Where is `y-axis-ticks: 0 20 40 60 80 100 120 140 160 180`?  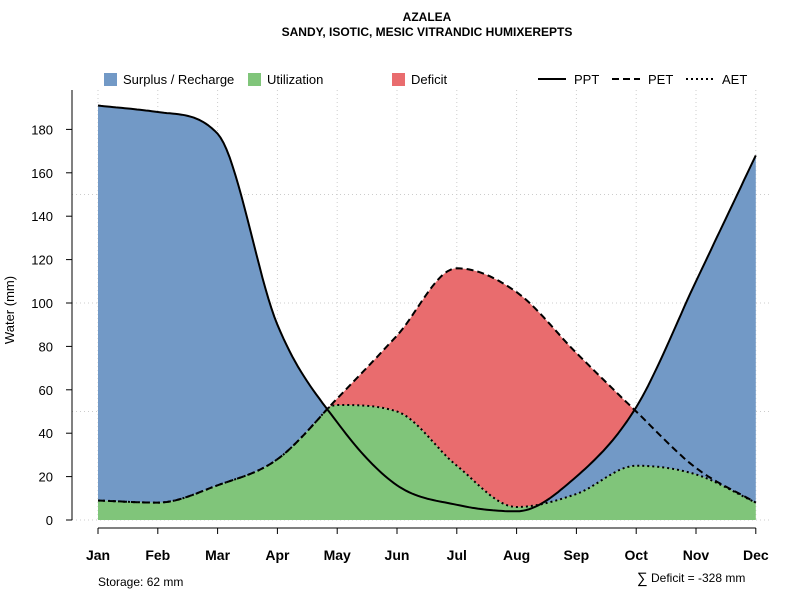
y-axis-ticks: 0 20 40 60 80 100 120 140 160 180 is located at coordinates (51, 325).